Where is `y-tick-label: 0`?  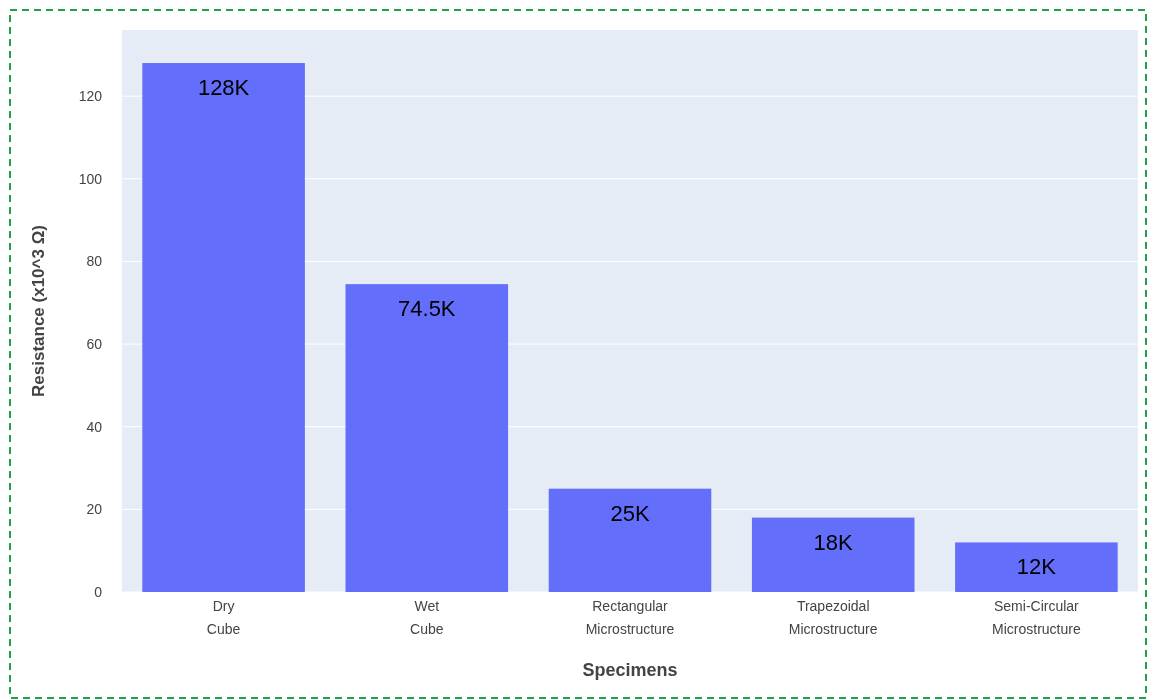
y-tick-label: 0 is located at coordinates (98, 592).